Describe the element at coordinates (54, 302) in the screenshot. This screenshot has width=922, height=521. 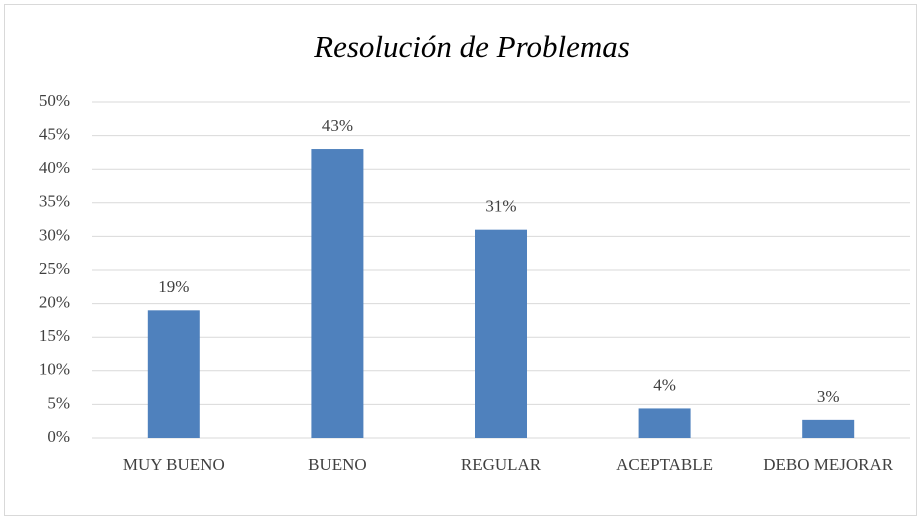
I see `y-tick-label: 20%` at that location.